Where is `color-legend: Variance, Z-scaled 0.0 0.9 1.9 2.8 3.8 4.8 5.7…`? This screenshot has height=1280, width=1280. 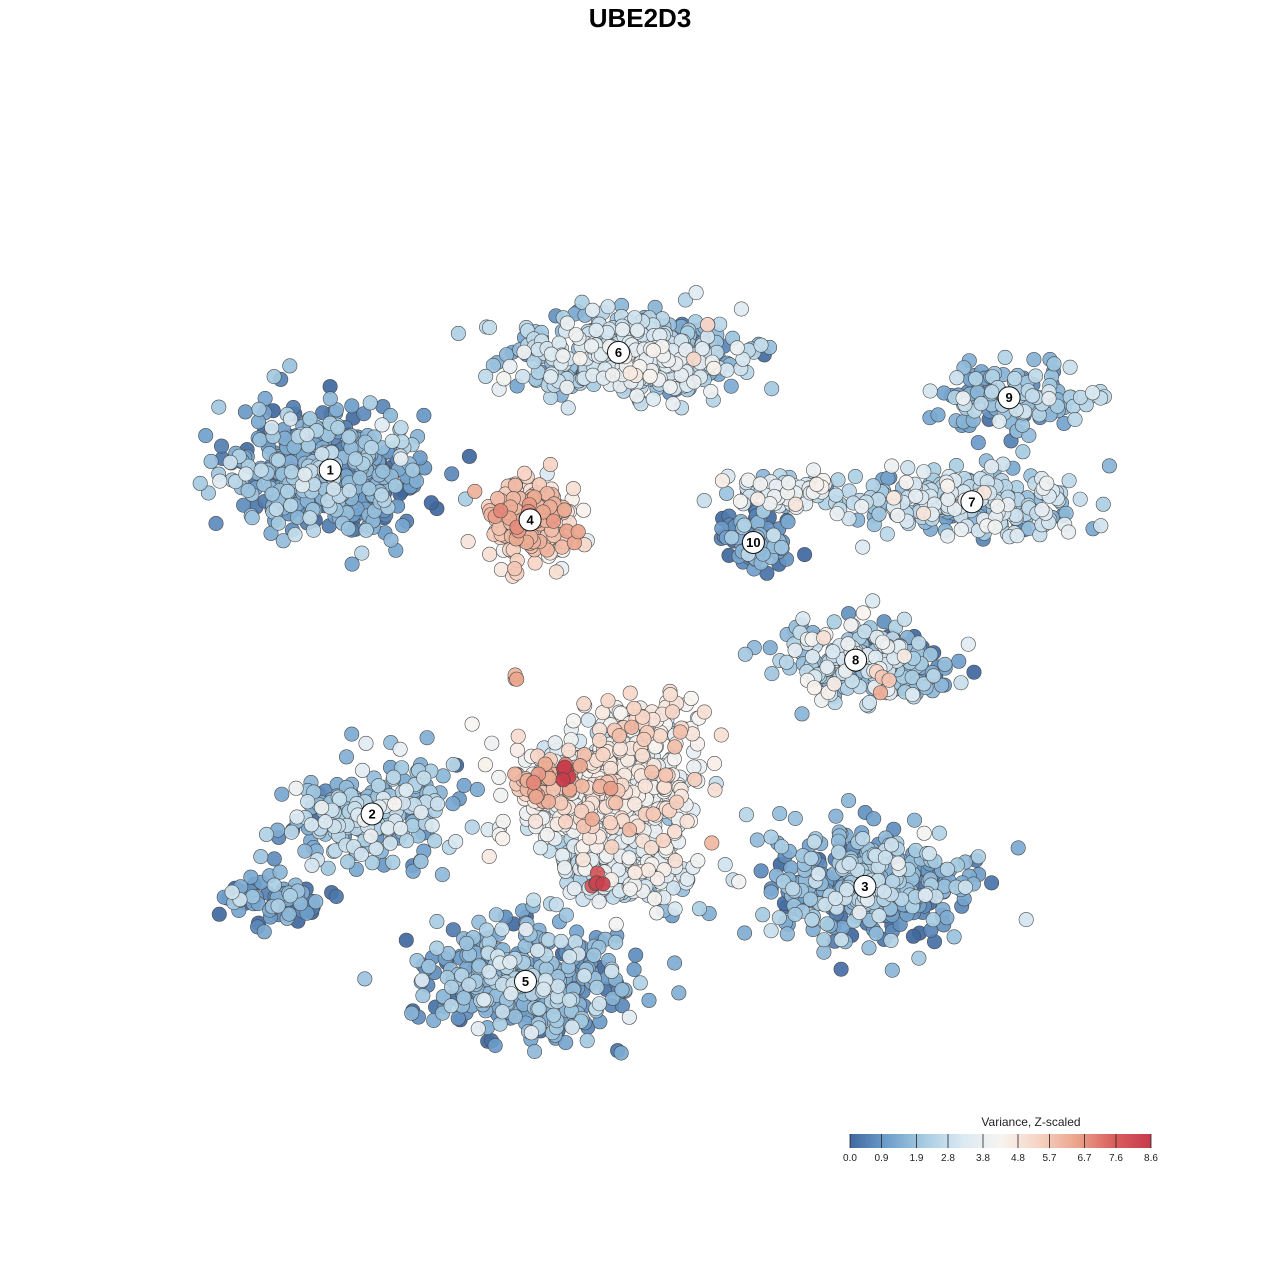 color-legend: Variance, Z-scaled 0.0 0.9 1.9 2.8 3.8 4.8 5.7… is located at coordinates (1000, 1139).